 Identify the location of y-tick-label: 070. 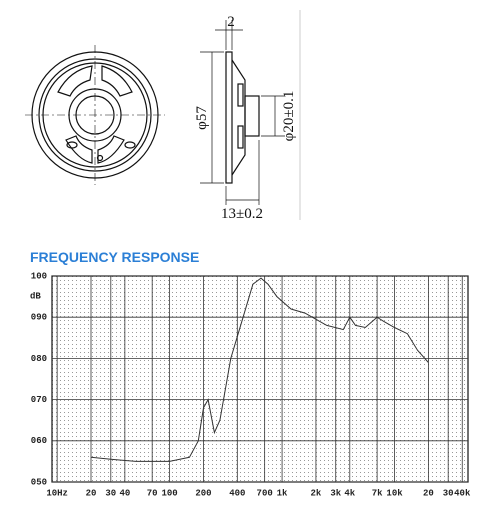
(39, 400).